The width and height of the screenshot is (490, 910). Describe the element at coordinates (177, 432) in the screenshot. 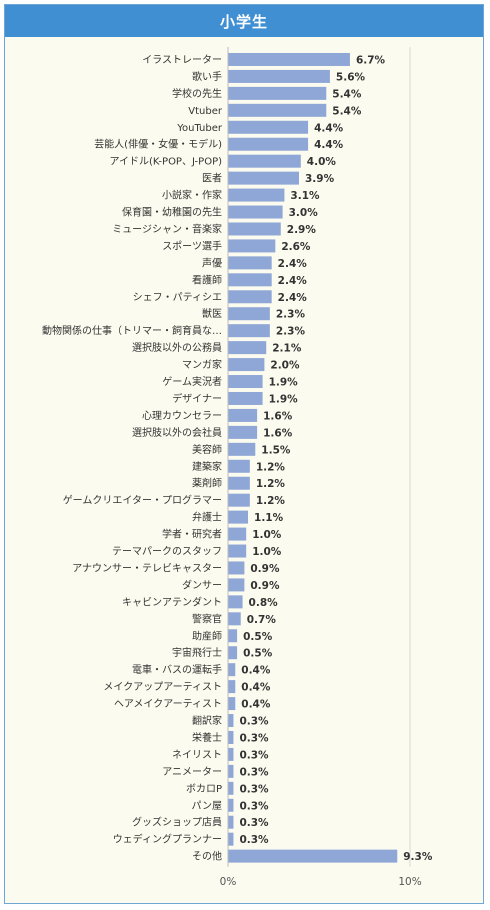

I see `category-label: 選択肢以外の会社員` at that location.